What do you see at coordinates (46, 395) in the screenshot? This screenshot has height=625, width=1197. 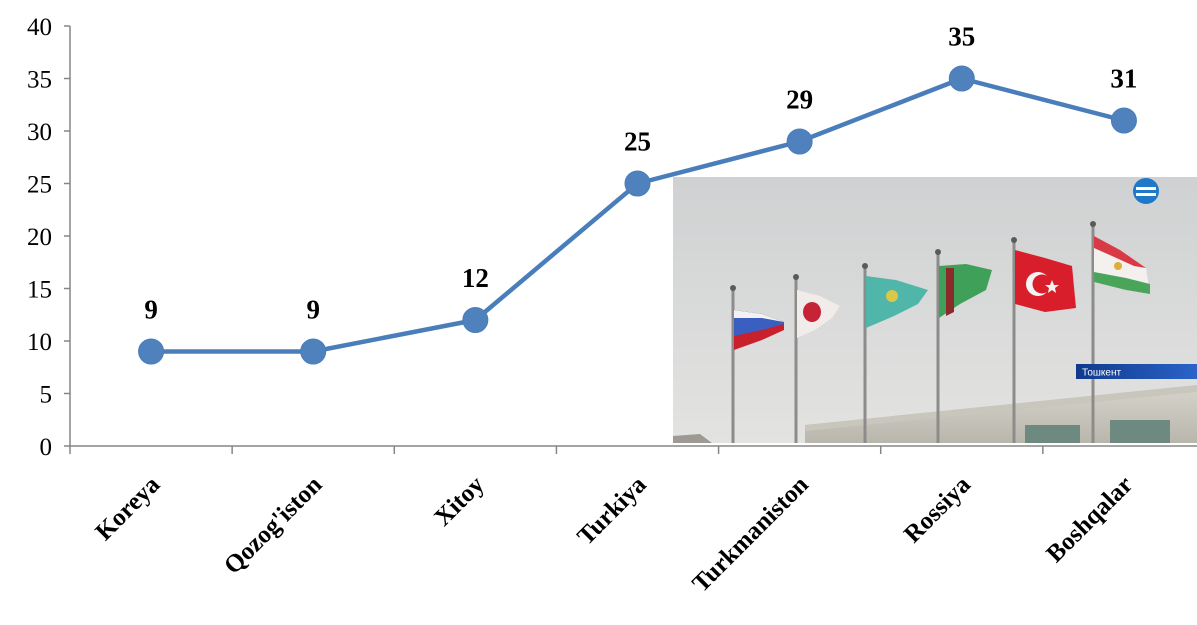 I see `y-tick-label: 5` at bounding box center [46, 395].